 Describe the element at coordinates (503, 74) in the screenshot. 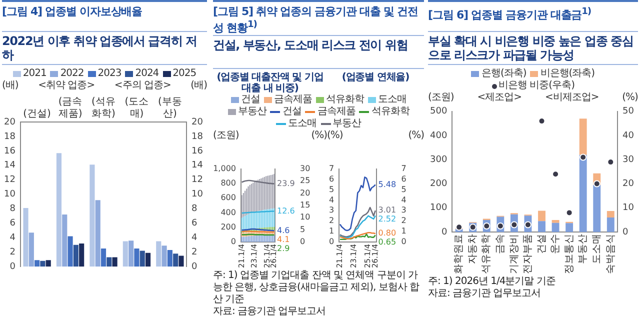

I see `legend-label: 은행(좌축)` at that location.